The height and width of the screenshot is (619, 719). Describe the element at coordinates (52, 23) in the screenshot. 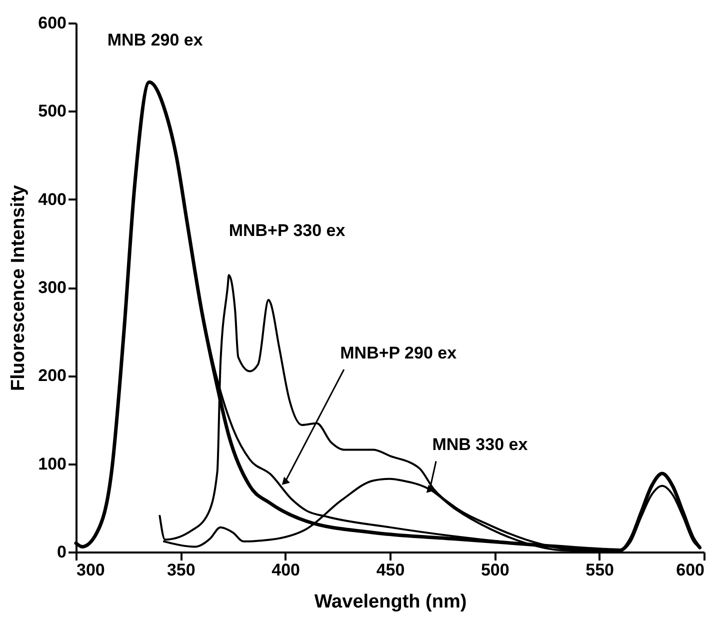

I see `y-tick-label: 600` at that location.